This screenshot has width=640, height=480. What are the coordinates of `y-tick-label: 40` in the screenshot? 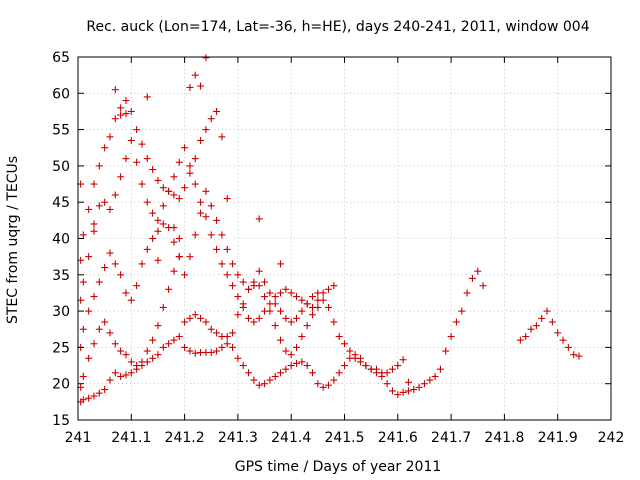 It's located at (61, 240).